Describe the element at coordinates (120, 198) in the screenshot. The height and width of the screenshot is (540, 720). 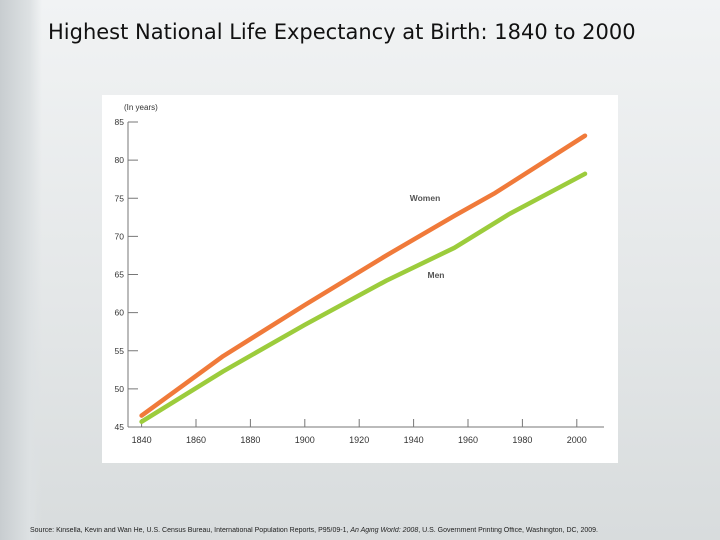
I see `y-tick-label: 75` at that location.